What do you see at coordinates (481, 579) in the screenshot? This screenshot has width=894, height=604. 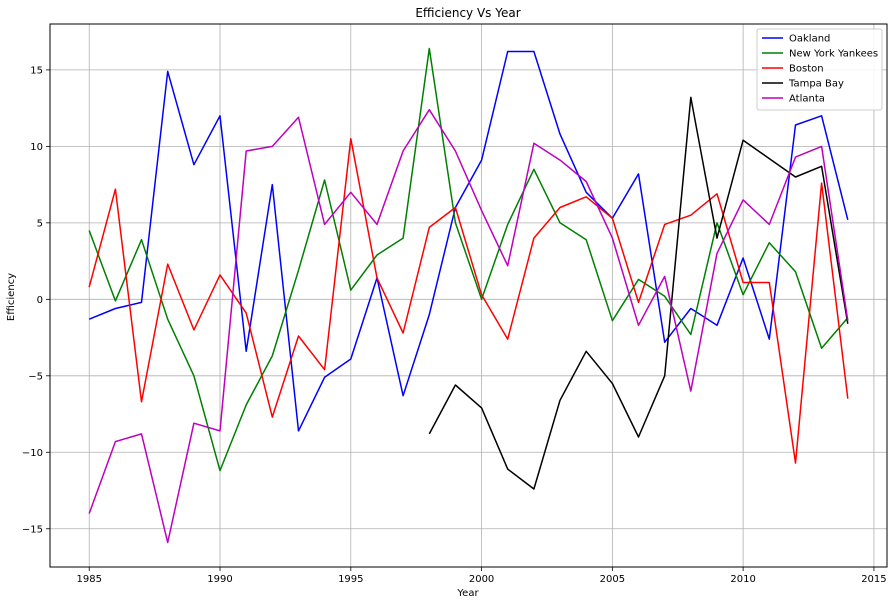 I see `x-tick-label: 2000` at bounding box center [481, 579].